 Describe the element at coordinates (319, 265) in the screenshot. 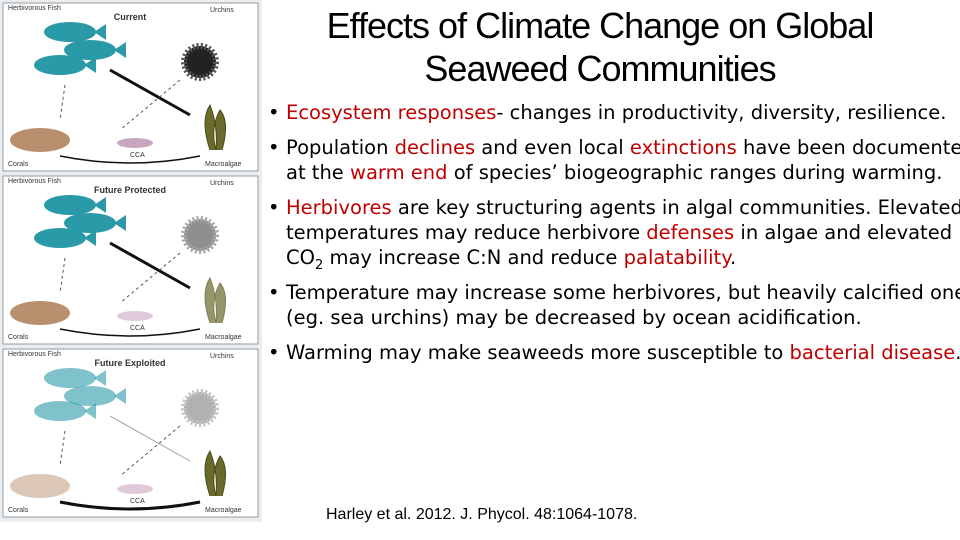

I see `bullet-text: 2` at that location.